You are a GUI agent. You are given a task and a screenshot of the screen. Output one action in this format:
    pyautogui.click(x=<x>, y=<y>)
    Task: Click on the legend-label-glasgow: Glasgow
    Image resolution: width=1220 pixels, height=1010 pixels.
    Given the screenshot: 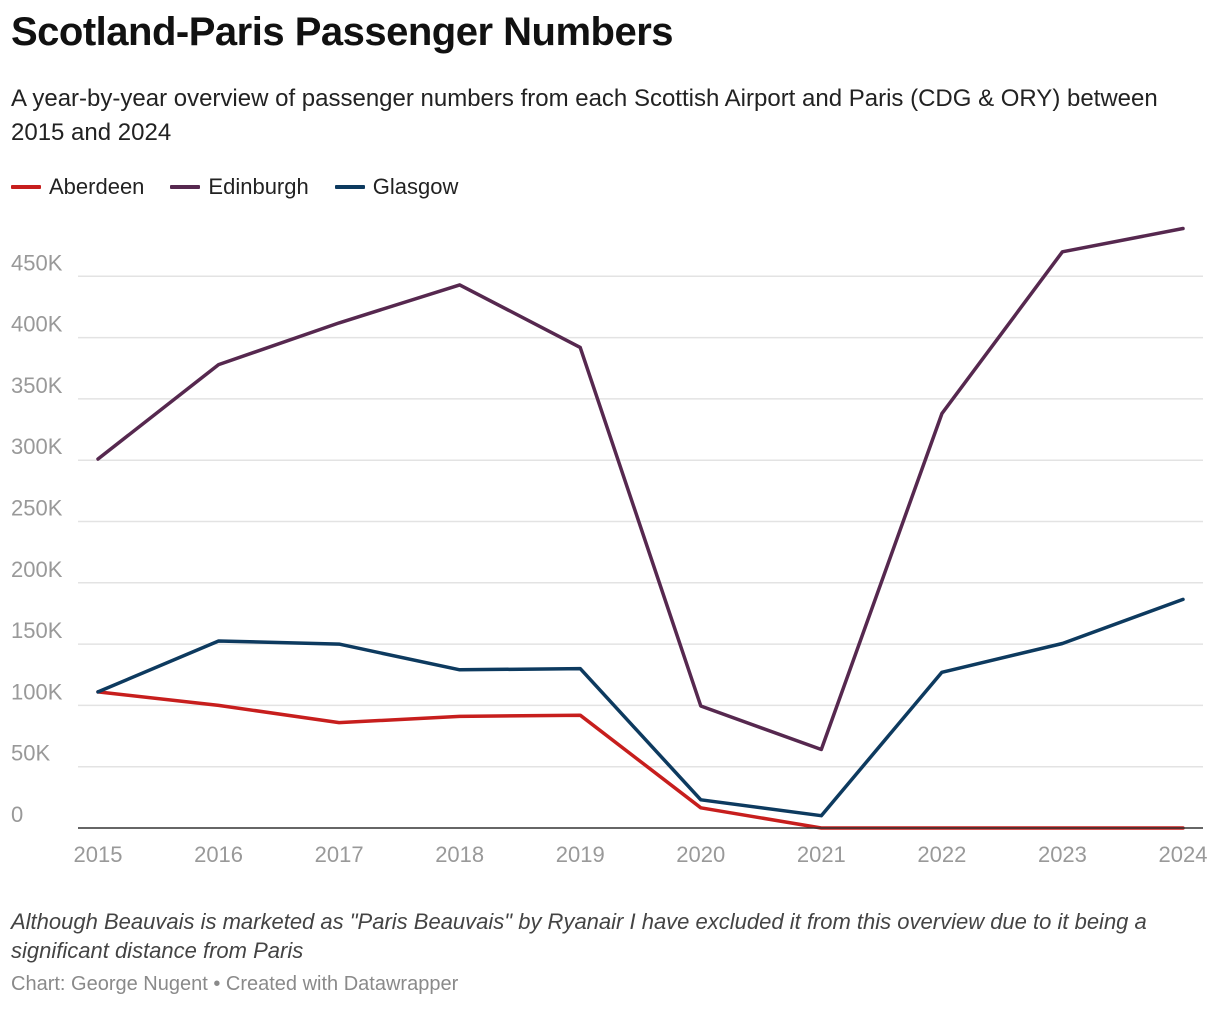 What is the action you would take?
    pyautogui.click(x=415, y=186)
    